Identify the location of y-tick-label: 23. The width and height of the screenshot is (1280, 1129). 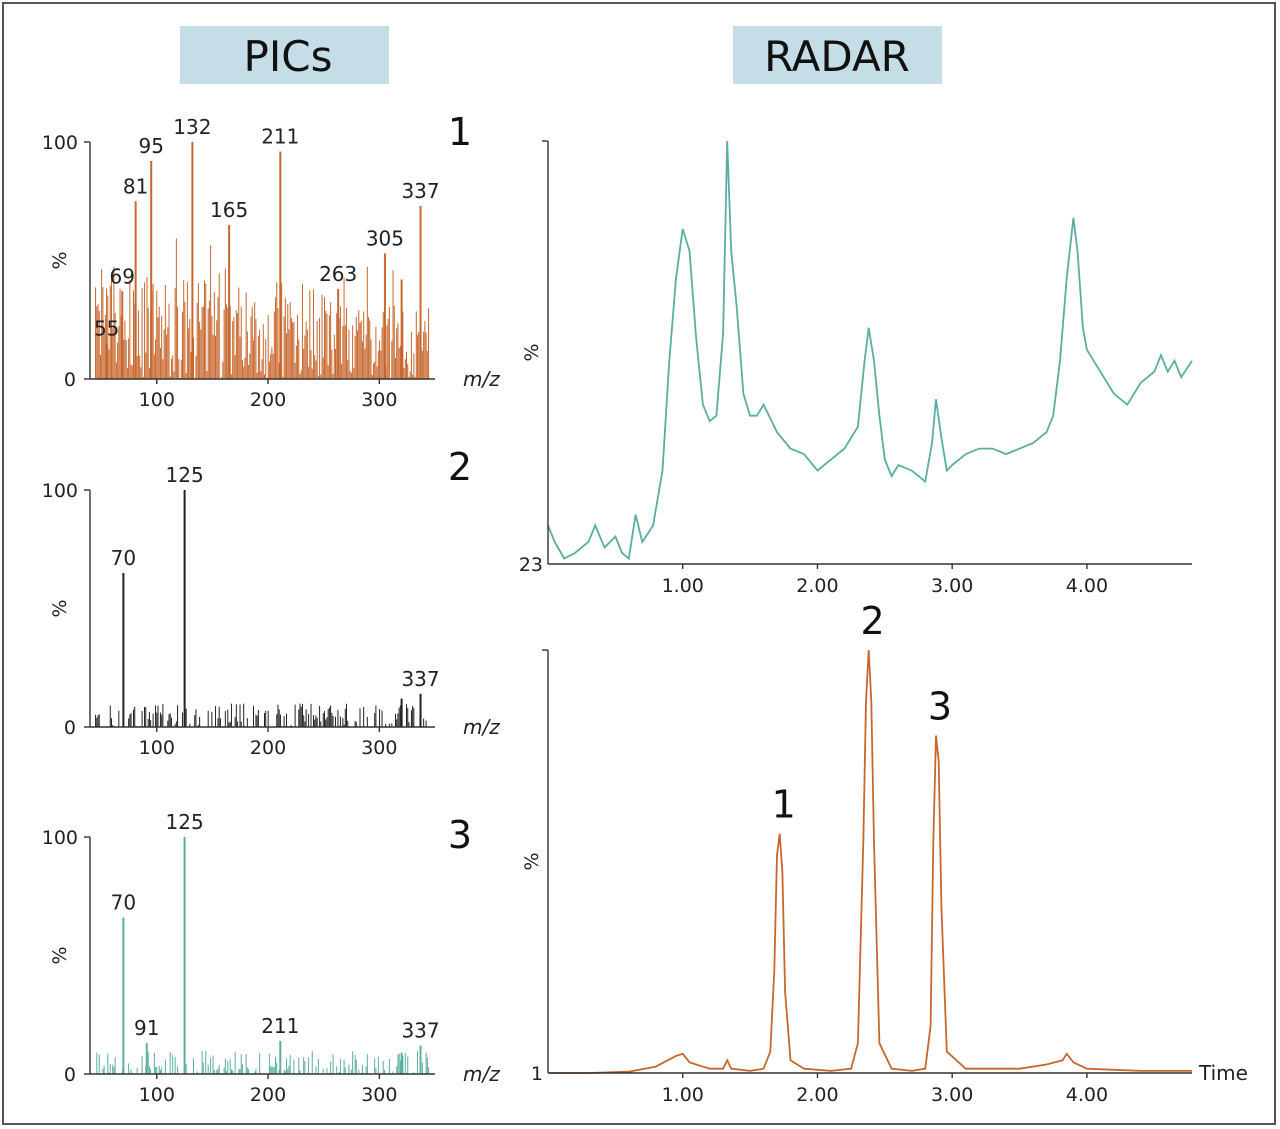
(531, 565).